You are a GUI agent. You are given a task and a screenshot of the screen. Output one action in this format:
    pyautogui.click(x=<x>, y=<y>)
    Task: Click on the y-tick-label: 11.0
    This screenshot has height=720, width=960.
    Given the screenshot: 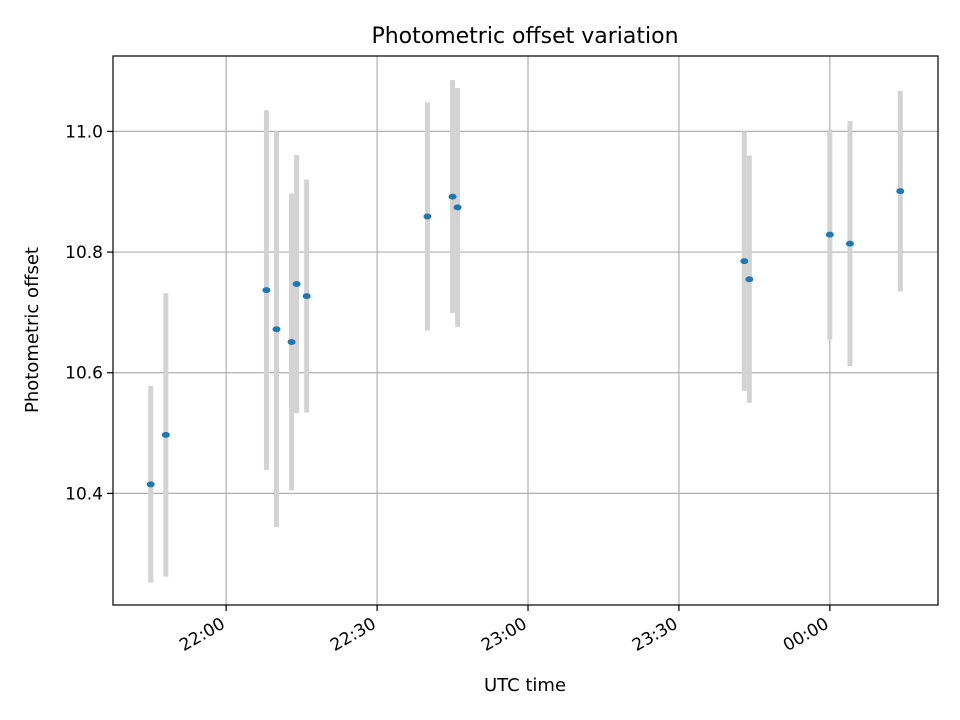 What is the action you would take?
    pyautogui.click(x=84, y=132)
    